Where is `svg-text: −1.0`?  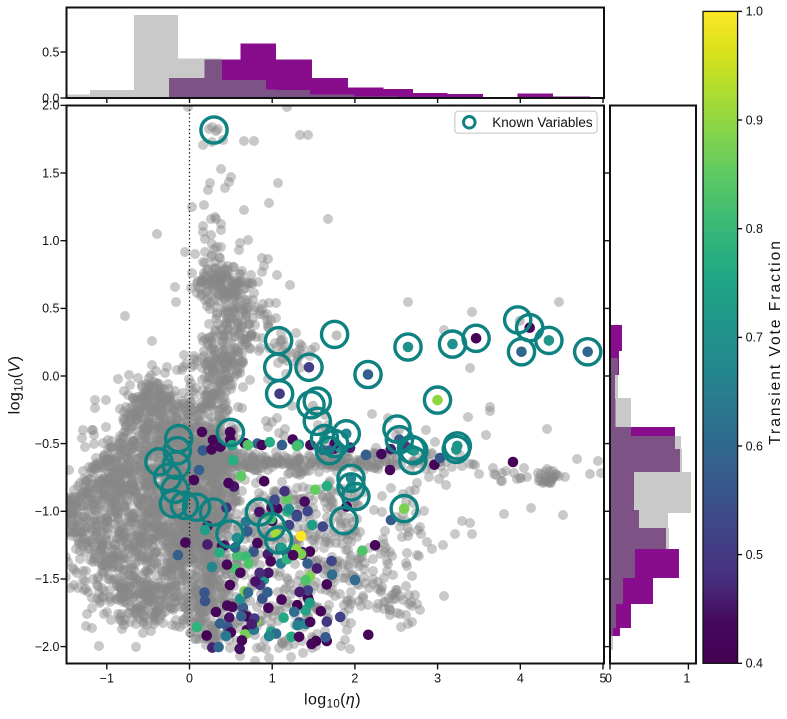 svg-text: −1.0 is located at coordinates (47, 512).